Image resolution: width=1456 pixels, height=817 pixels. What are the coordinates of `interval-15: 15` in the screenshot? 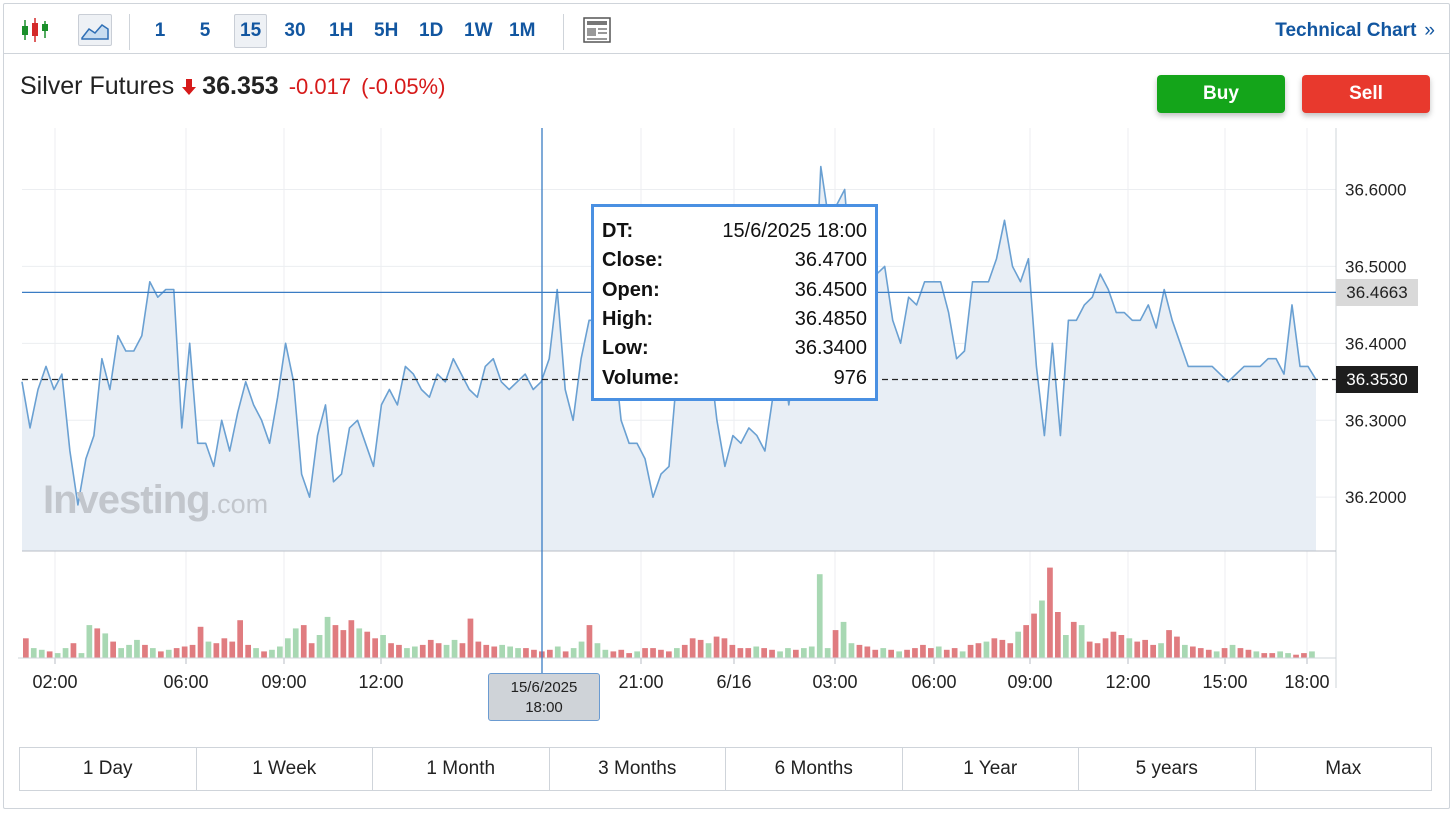 It's located at (251, 31).